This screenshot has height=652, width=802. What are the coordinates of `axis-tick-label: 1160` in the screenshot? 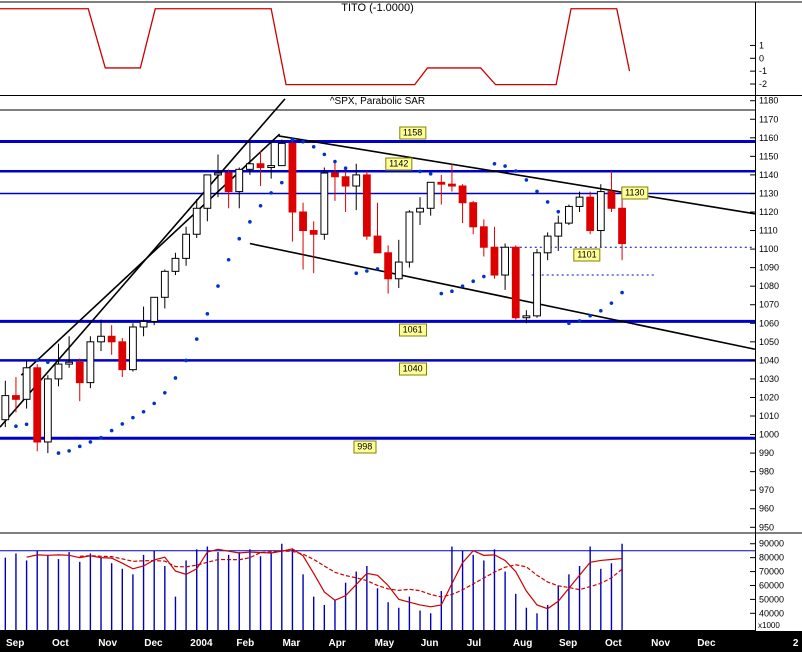 It's located at (768, 138).